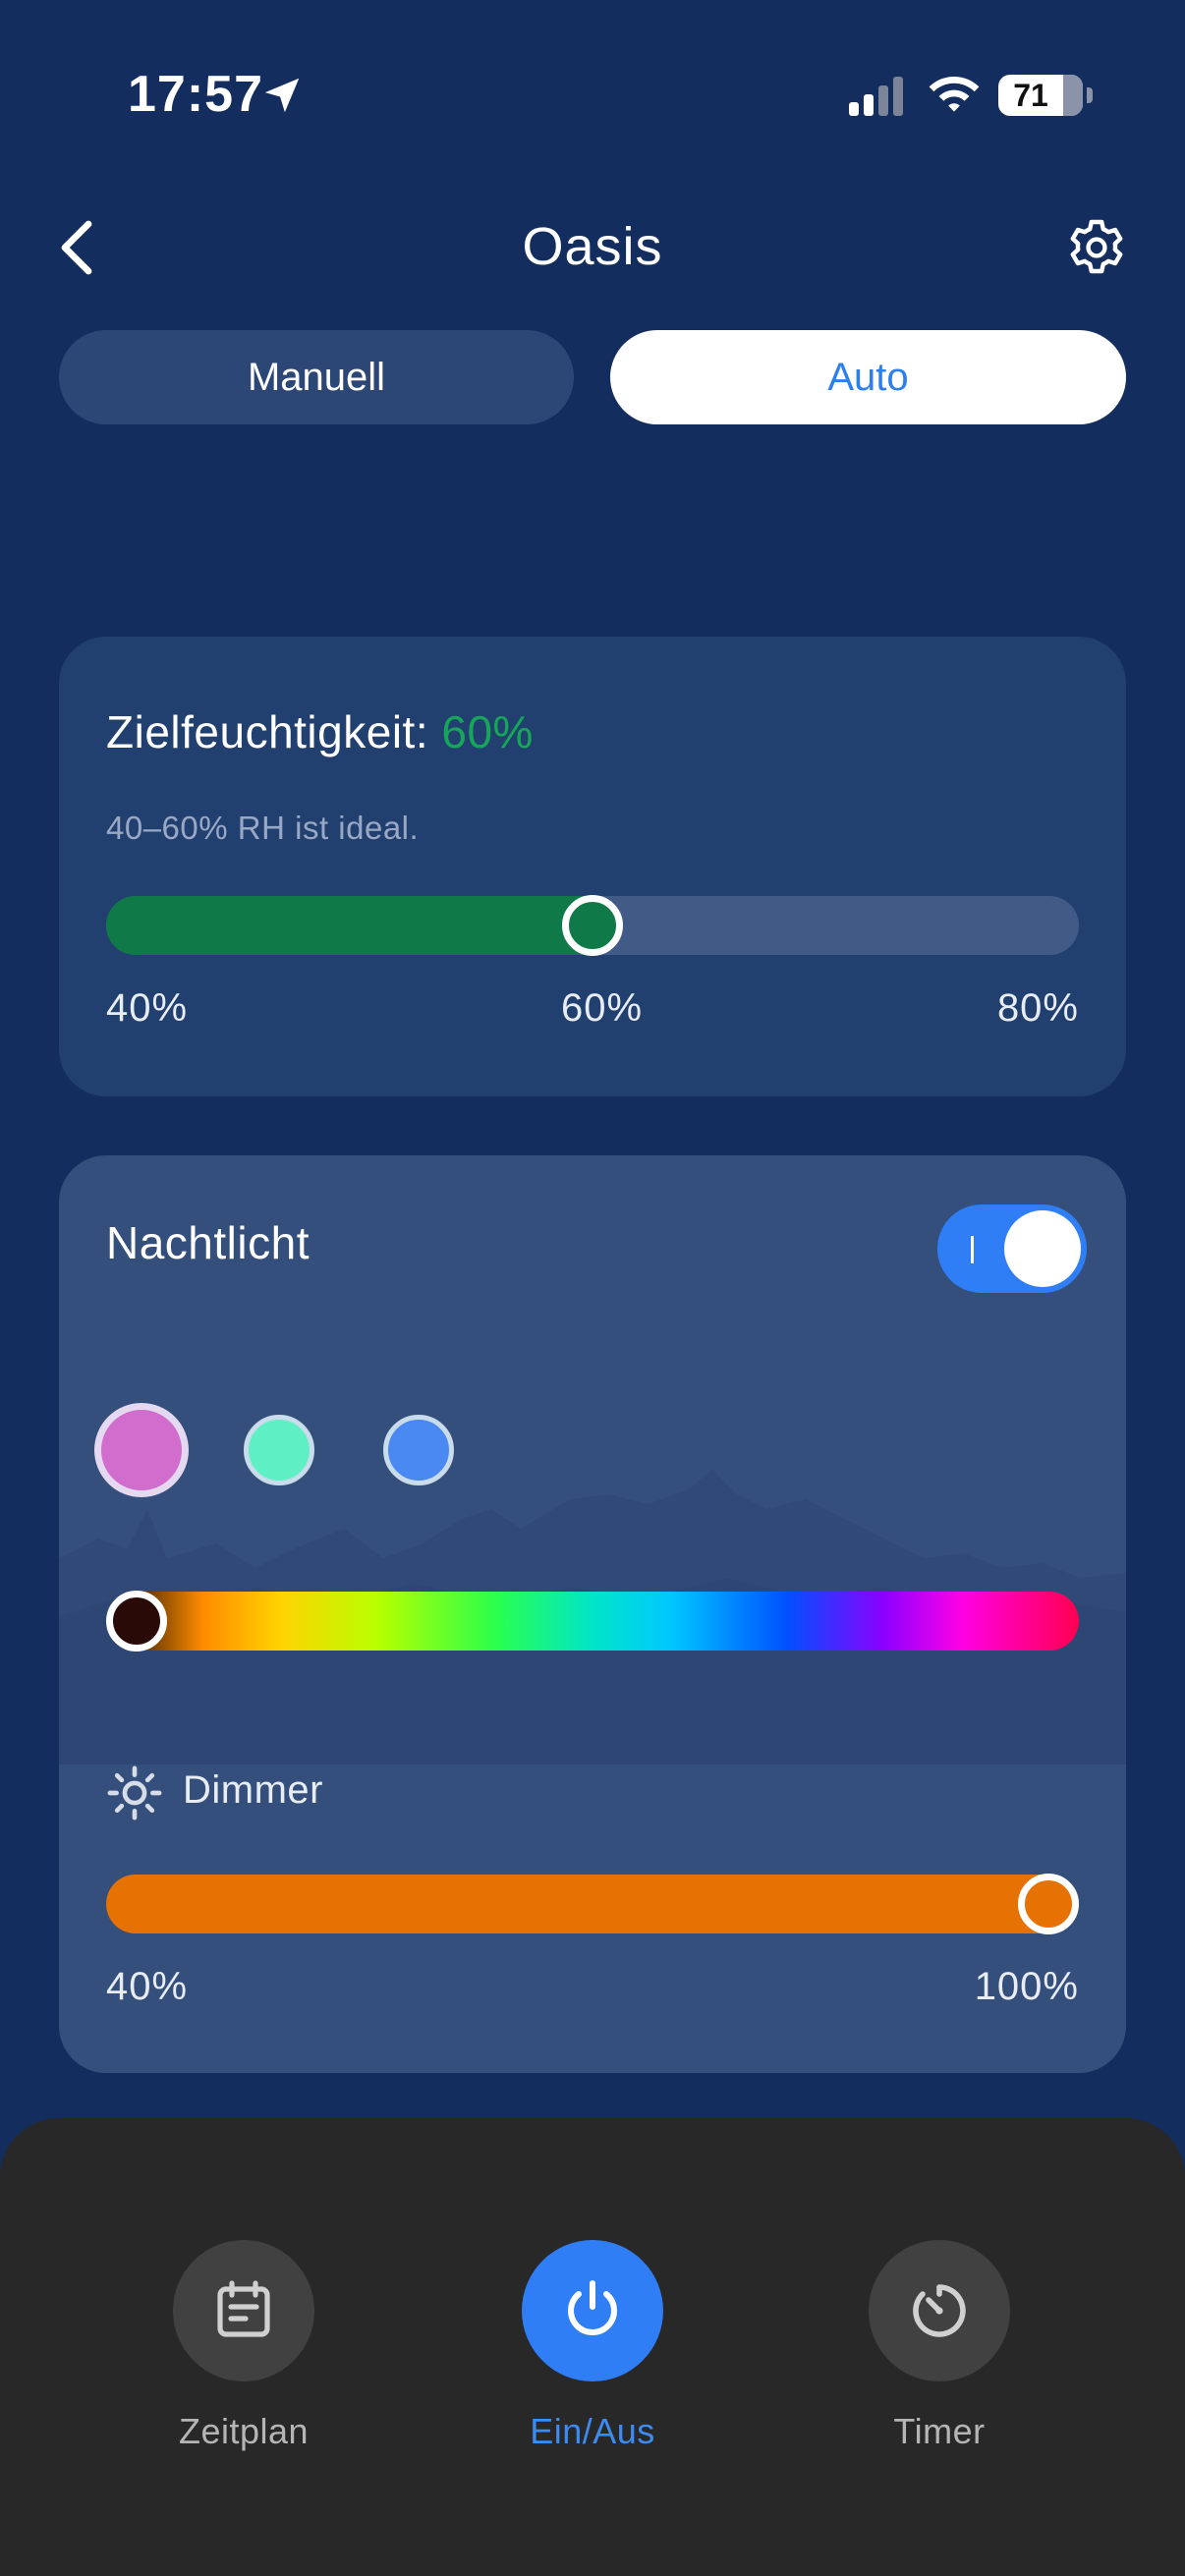  I want to click on color-swatch-mint, so click(279, 1450).